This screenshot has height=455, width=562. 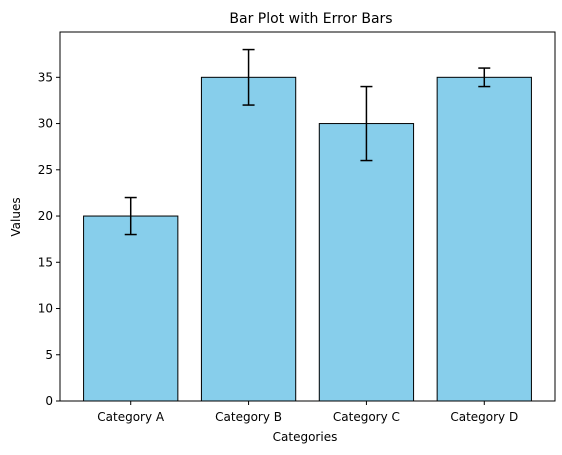 I want to click on y-tick-label: 20, so click(x=45, y=216).